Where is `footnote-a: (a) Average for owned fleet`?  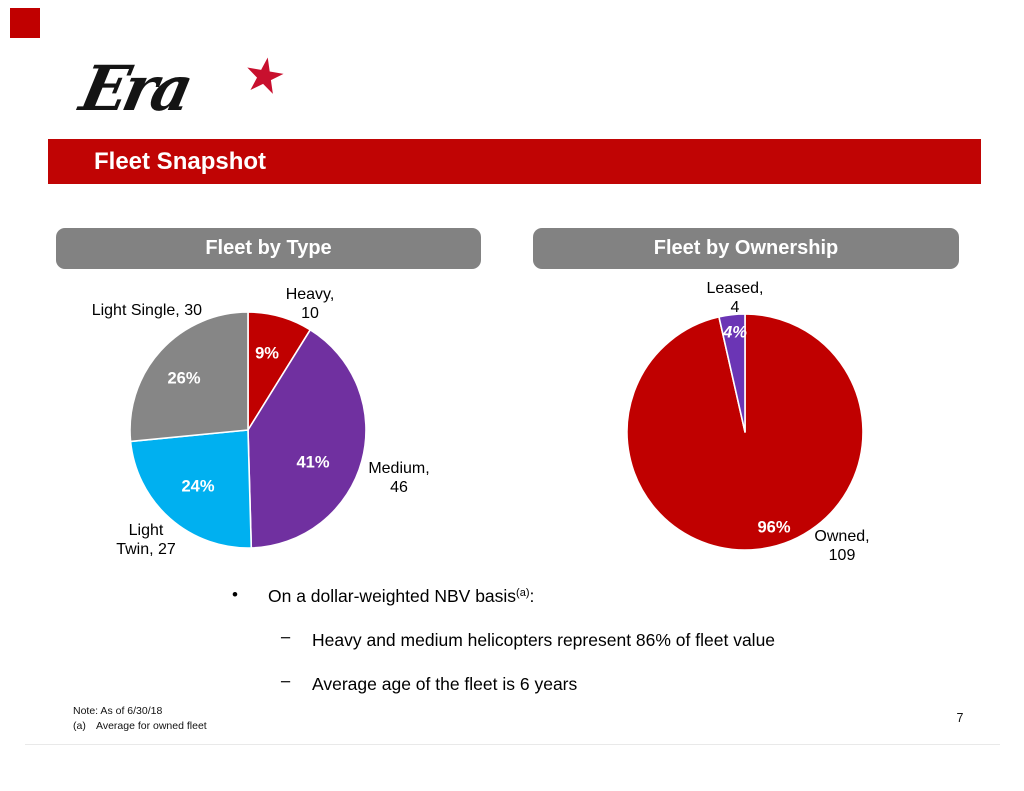
footnote-a: (a) Average for owned fleet is located at coordinates (140, 726).